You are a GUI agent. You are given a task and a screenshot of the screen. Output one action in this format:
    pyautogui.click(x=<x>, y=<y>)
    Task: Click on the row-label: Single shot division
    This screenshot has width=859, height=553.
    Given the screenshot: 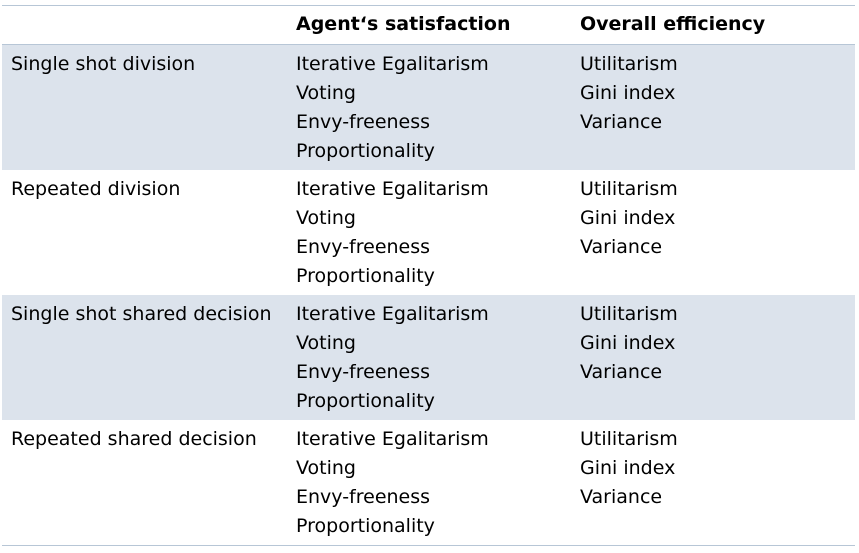 What is the action you would take?
    pyautogui.click(x=103, y=64)
    